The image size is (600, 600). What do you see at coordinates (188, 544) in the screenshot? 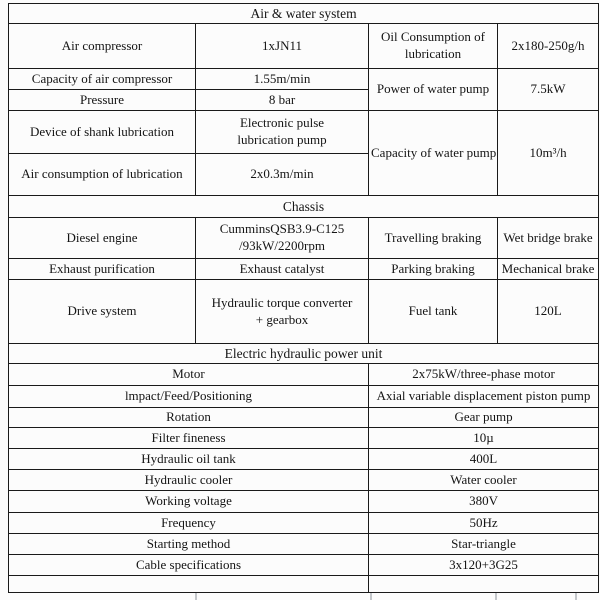
I see `starting-method-label: Starting method` at bounding box center [188, 544].